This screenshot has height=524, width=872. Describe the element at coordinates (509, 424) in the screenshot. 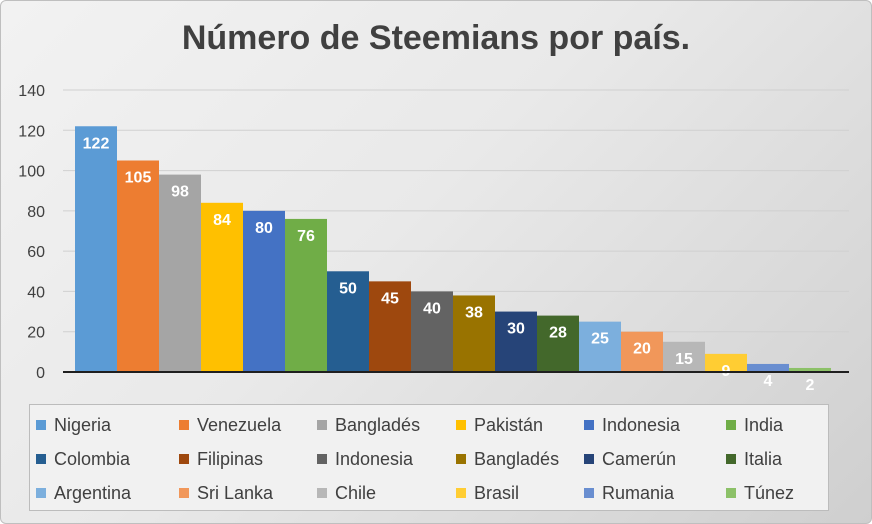

I see `legend-label: Pakistán` at that location.